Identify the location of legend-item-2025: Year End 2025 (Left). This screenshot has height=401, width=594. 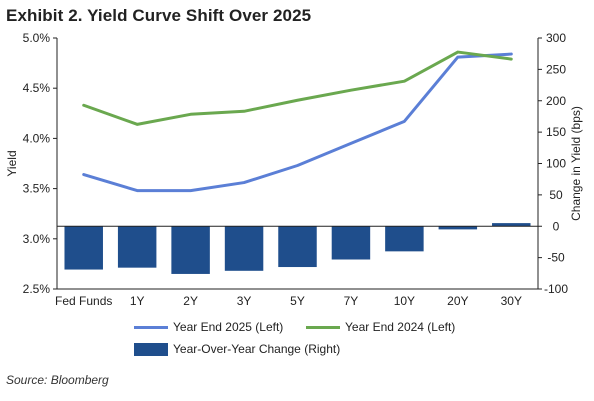
(208, 327).